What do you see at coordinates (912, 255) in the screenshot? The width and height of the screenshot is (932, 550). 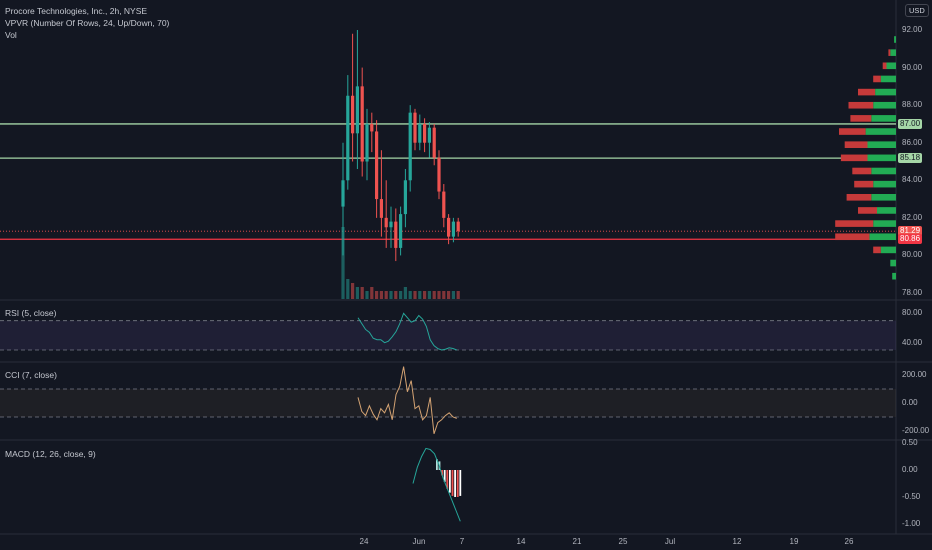 I see `price-axis-tick: 80.00` at bounding box center [912, 255].